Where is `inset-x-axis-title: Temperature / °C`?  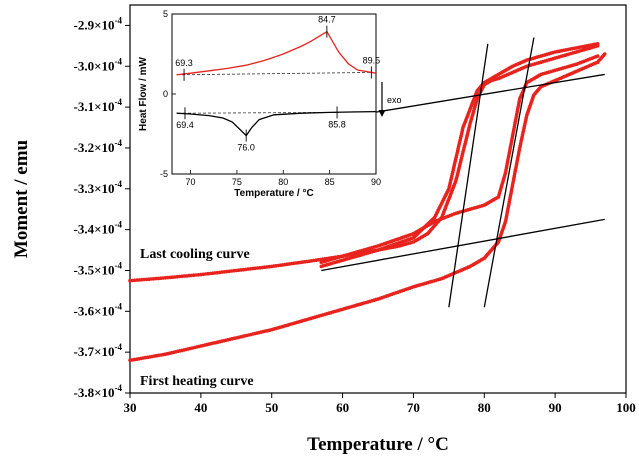
inset-x-axis-title: Temperature / °C is located at coordinates (273, 193).